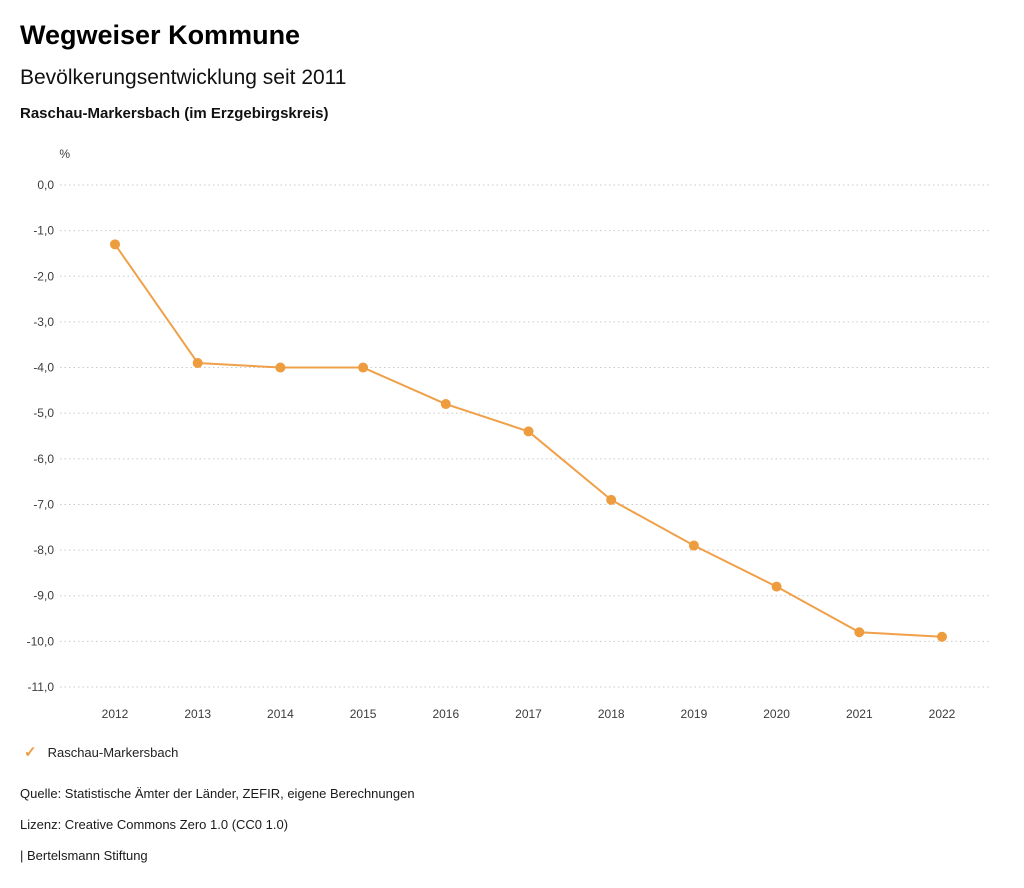  I want to click on y-tick-label: -10,0, so click(41, 641).